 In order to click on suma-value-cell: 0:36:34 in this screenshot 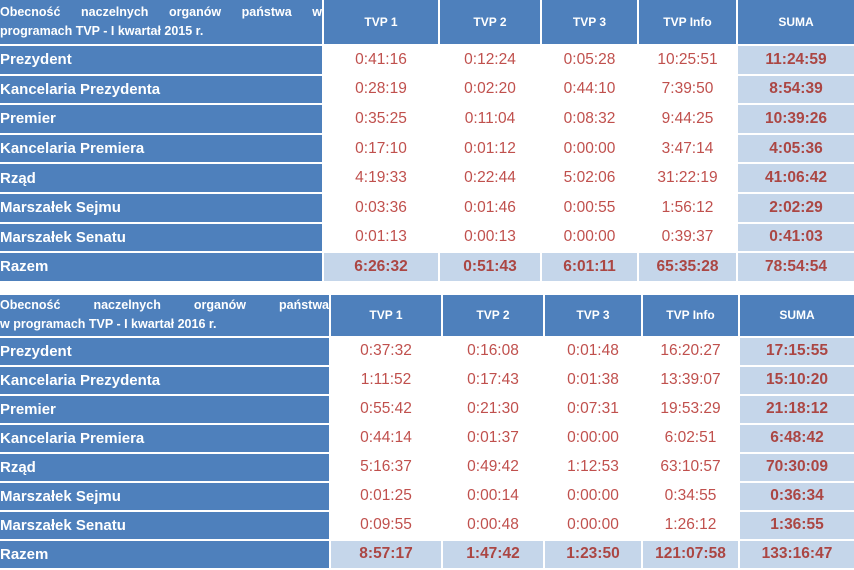, I will do `click(797, 497)`.